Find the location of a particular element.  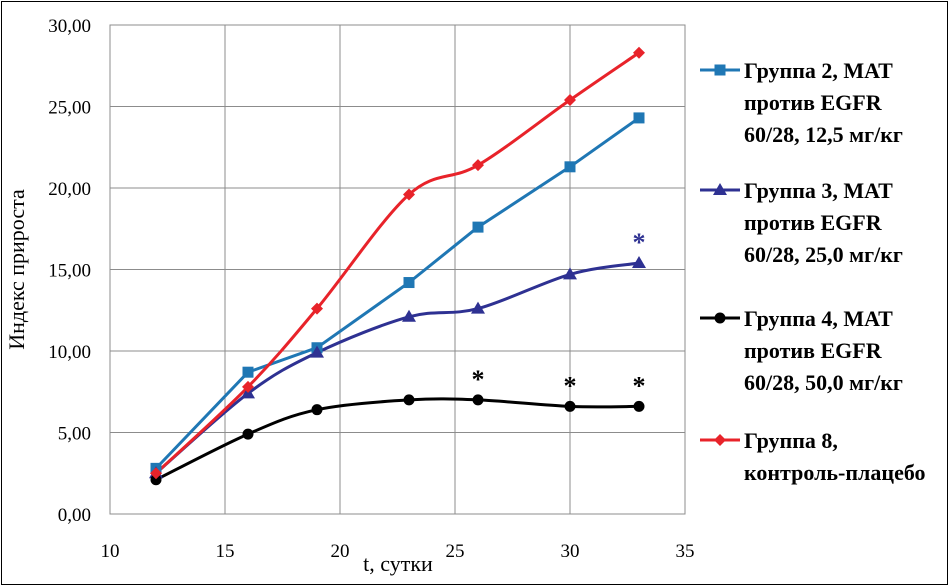

legend-label-group-4: 60/28, 50,0 мг/кг is located at coordinates (823, 382).